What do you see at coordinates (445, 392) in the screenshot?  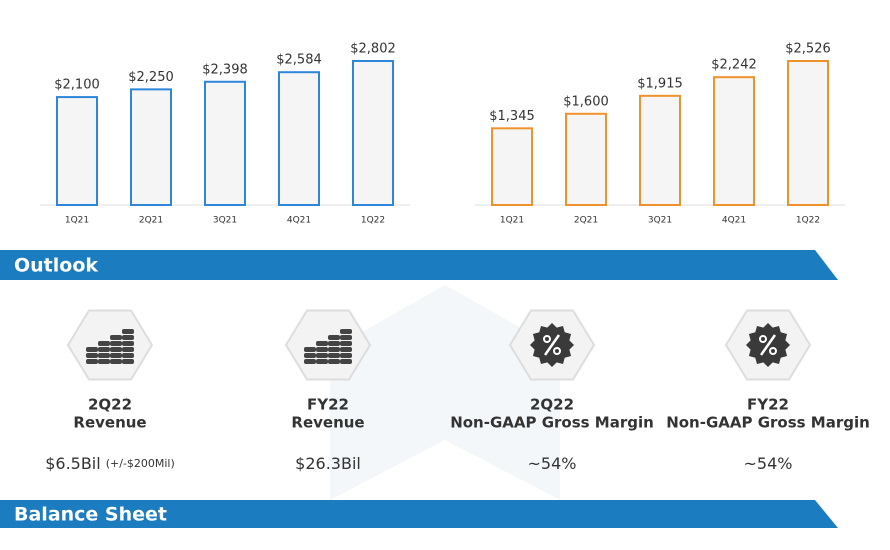 I see `watermark` at bounding box center [445, 392].